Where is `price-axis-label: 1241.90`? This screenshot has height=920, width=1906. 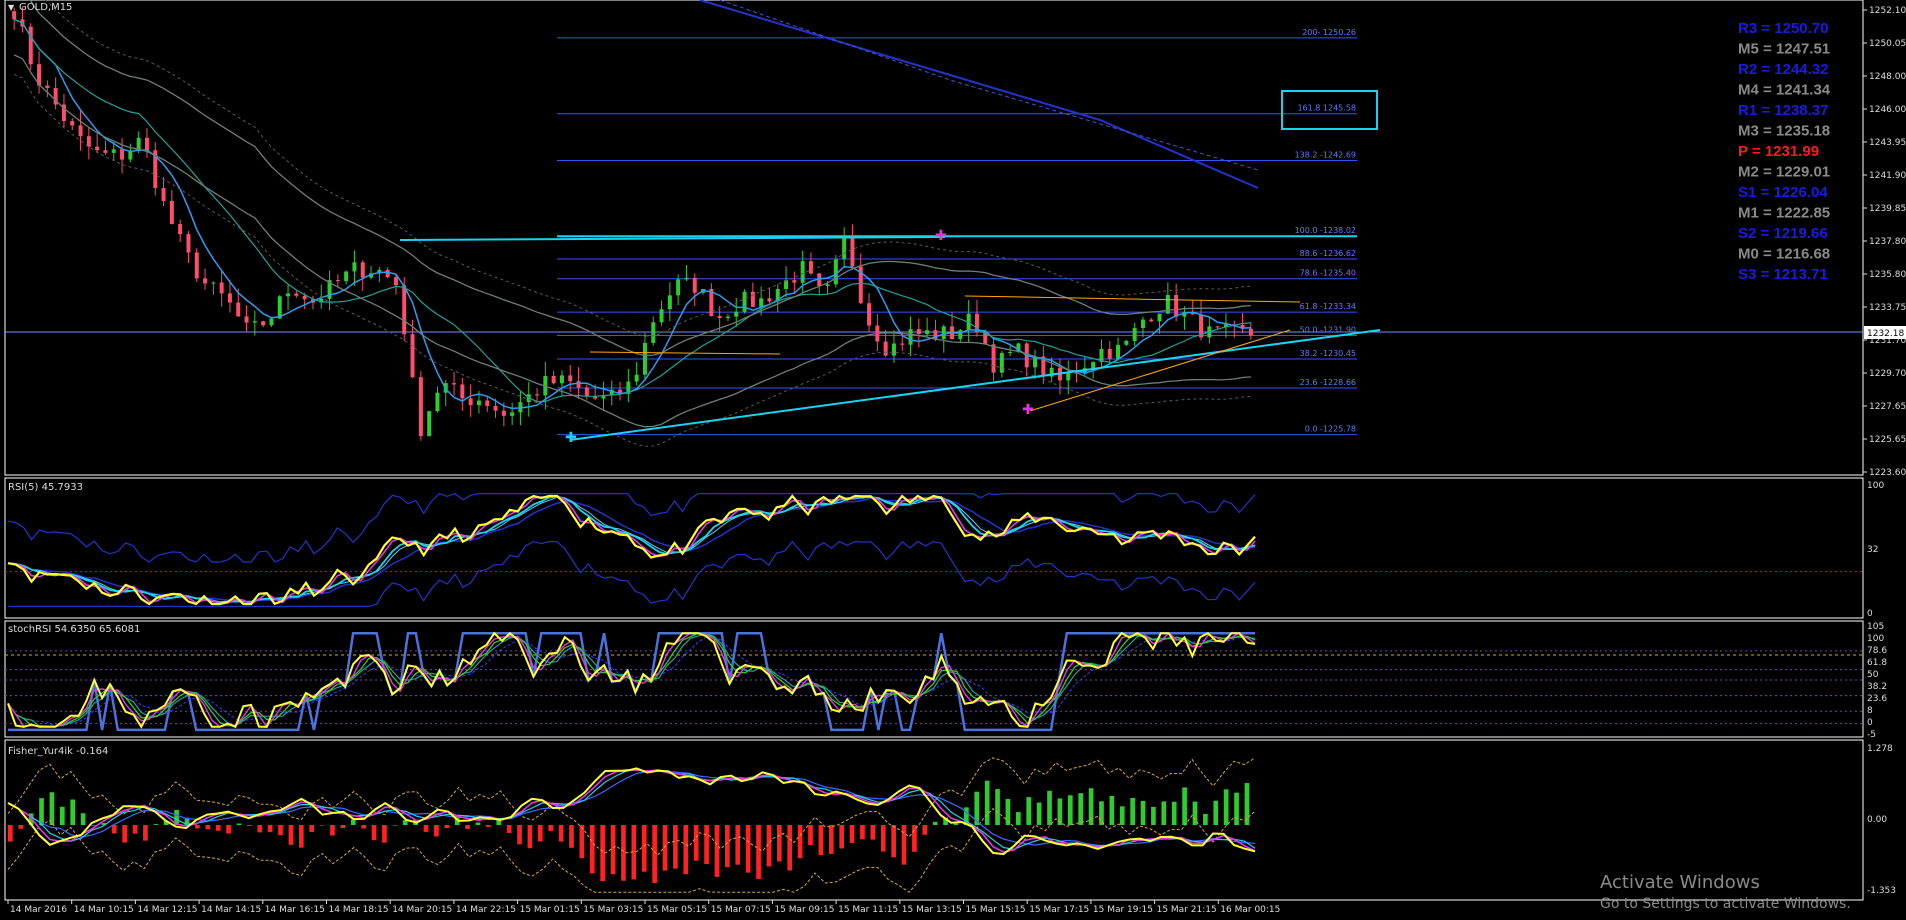
price-axis-label: 1241.90 is located at coordinates (1887, 176).